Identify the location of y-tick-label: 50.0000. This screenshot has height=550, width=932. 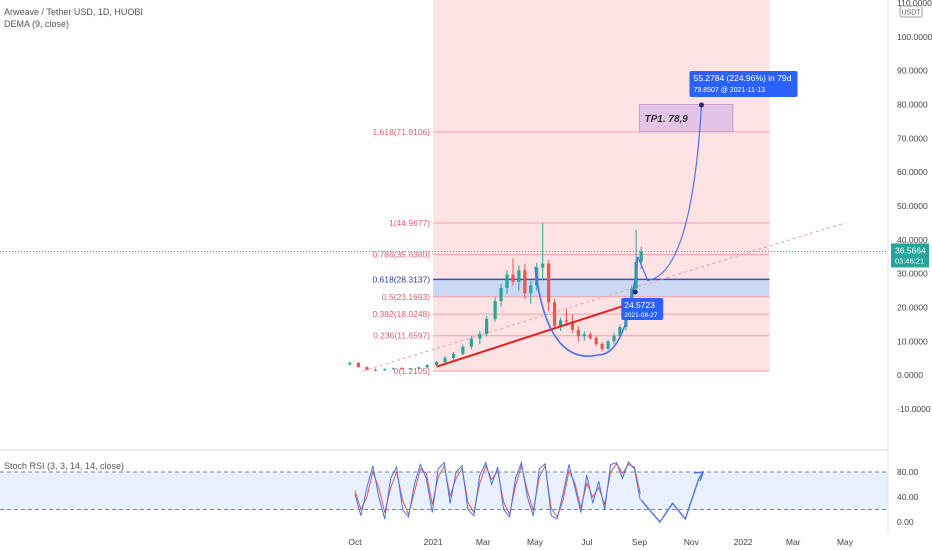
(912, 206).